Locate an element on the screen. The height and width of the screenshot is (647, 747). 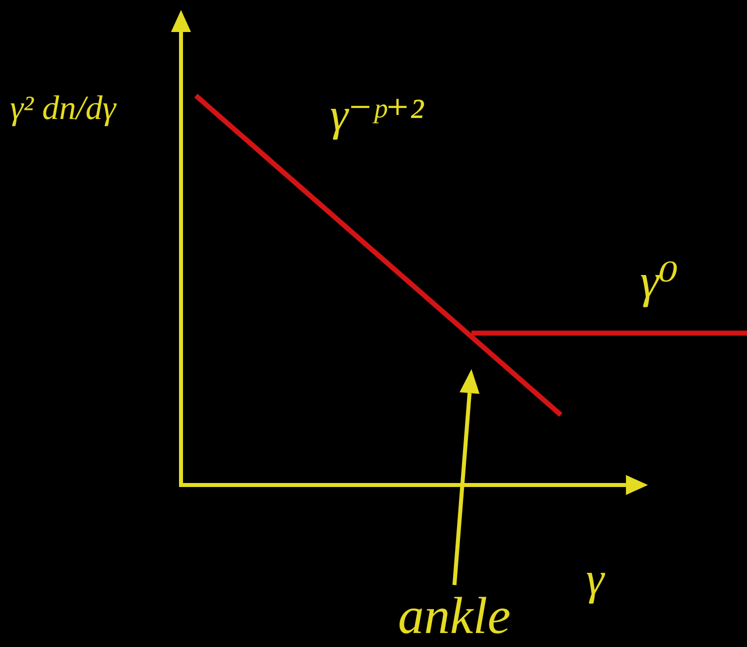
series-label: γ⁻ᵖ⁺² is located at coordinates (377, 114).